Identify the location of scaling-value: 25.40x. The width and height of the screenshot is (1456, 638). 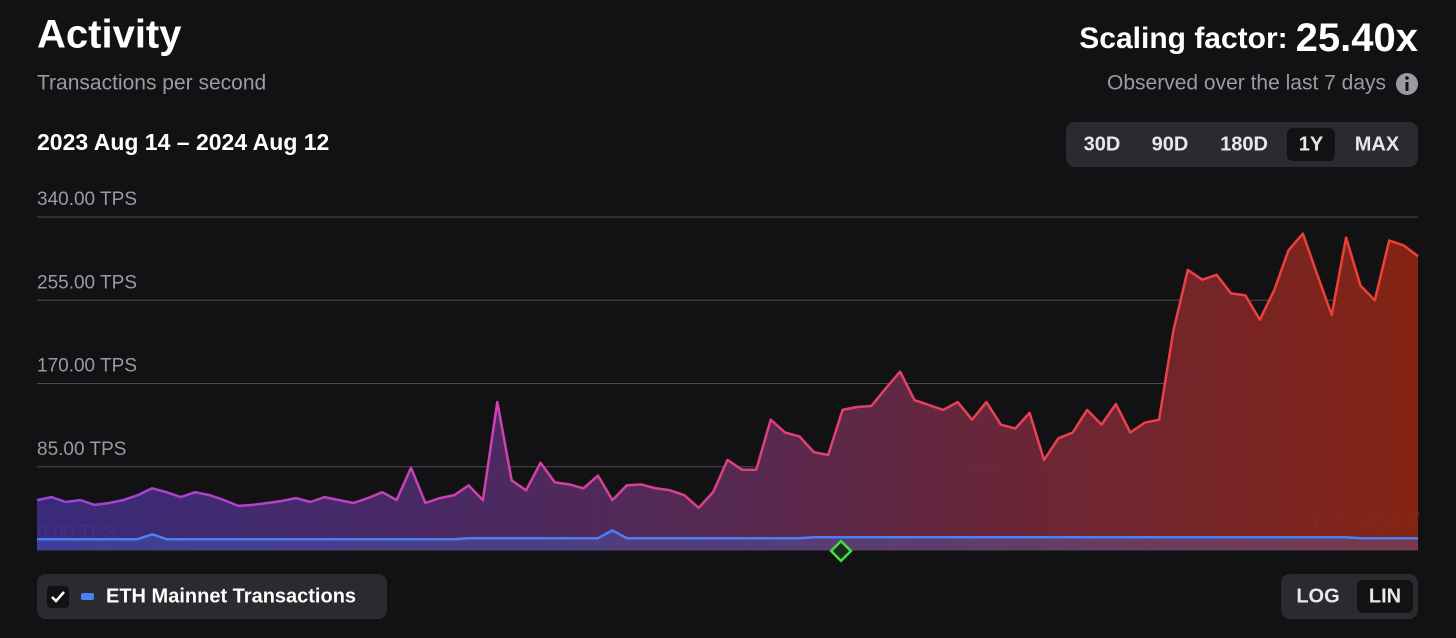
(1357, 38).